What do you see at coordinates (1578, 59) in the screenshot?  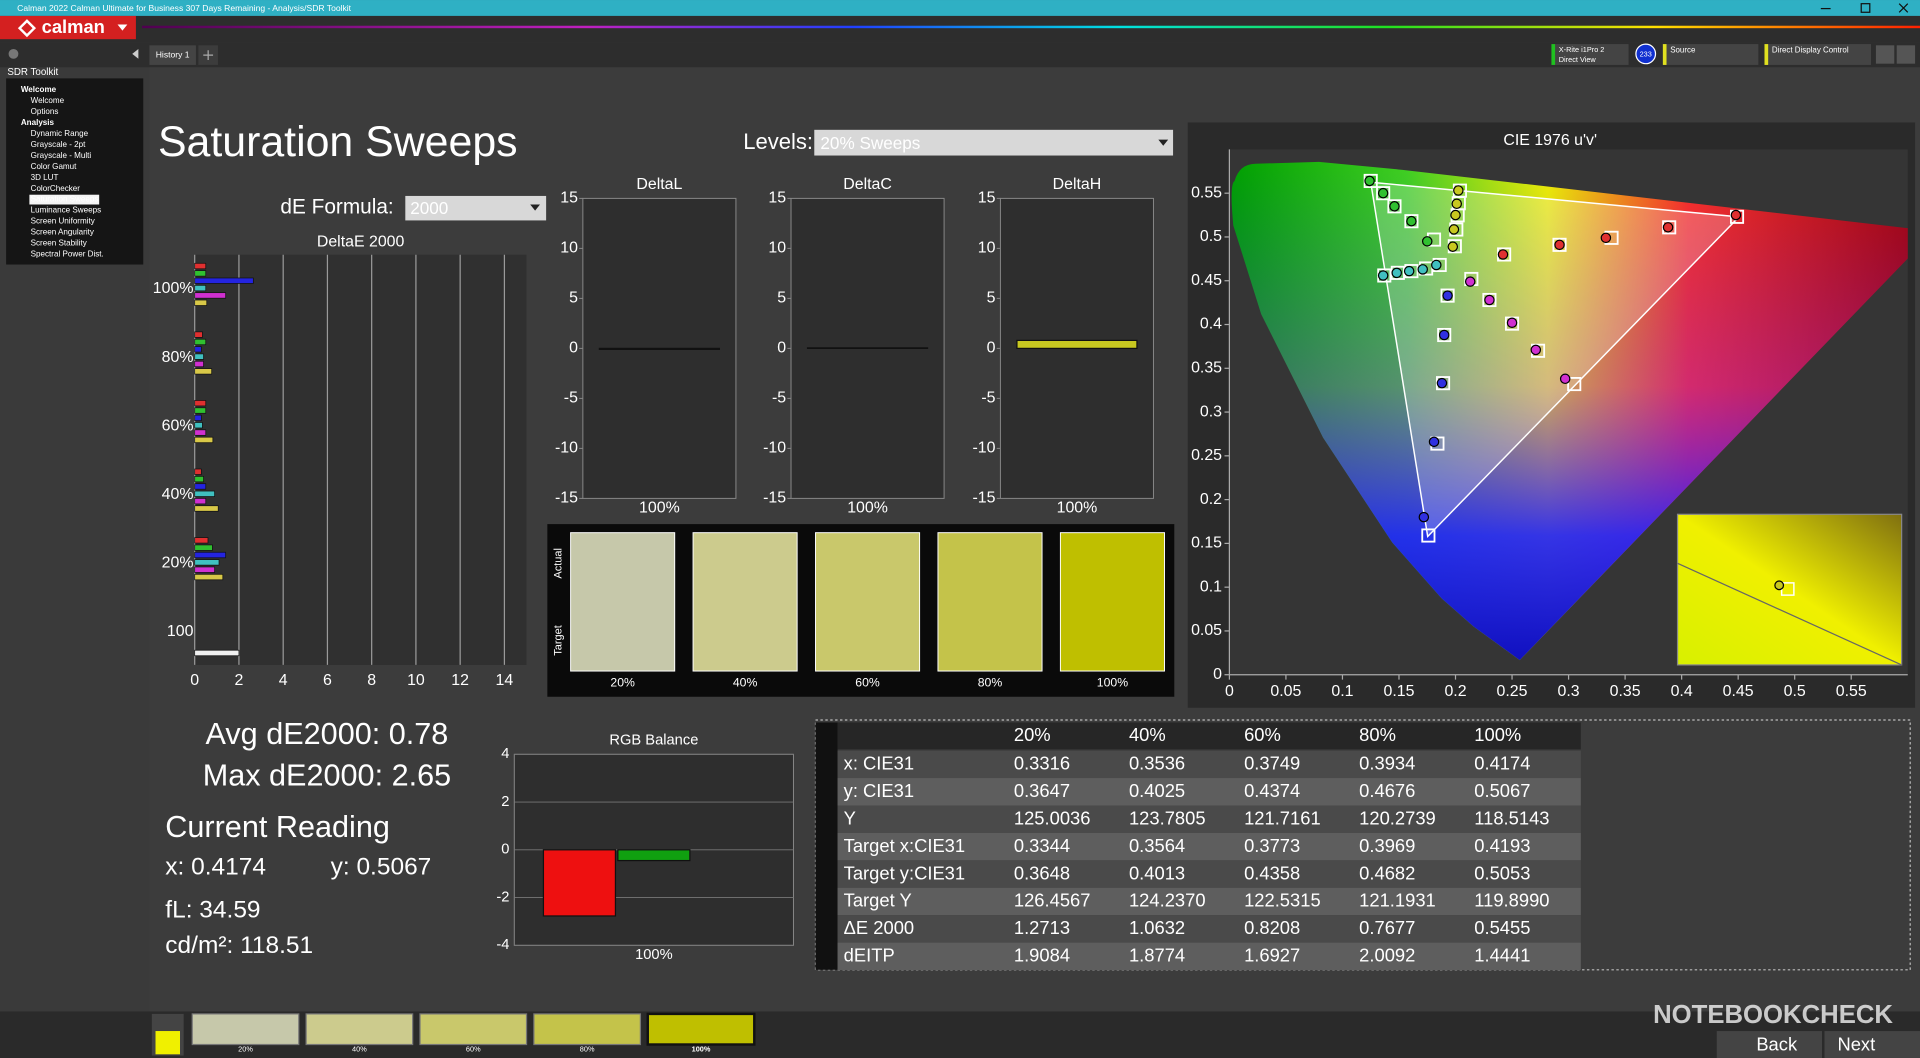 I see `meter-mode: Direct View` at bounding box center [1578, 59].